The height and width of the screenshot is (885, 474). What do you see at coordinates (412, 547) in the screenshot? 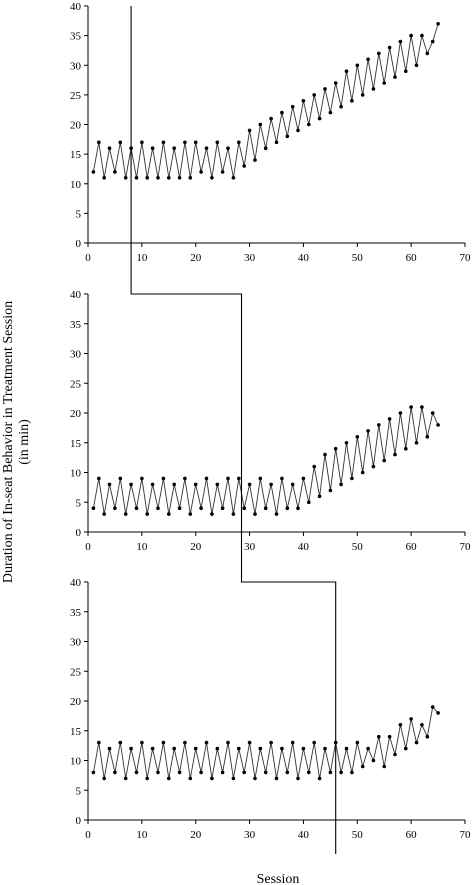
I see `x-tick-label: 60` at bounding box center [412, 547].